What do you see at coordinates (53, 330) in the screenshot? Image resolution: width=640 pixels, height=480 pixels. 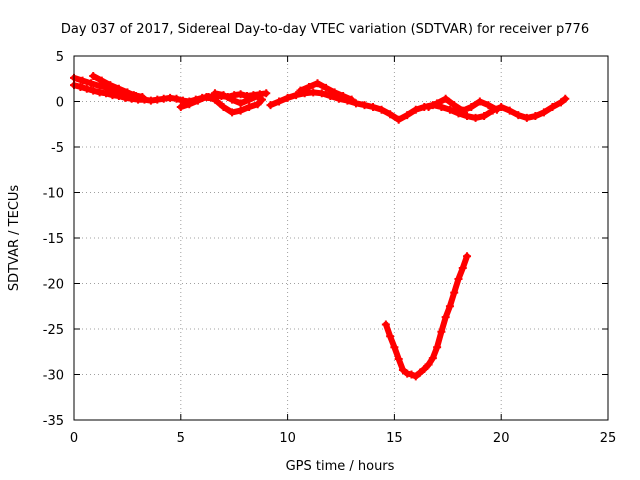 I see `y-tick-label: -25` at bounding box center [53, 330].